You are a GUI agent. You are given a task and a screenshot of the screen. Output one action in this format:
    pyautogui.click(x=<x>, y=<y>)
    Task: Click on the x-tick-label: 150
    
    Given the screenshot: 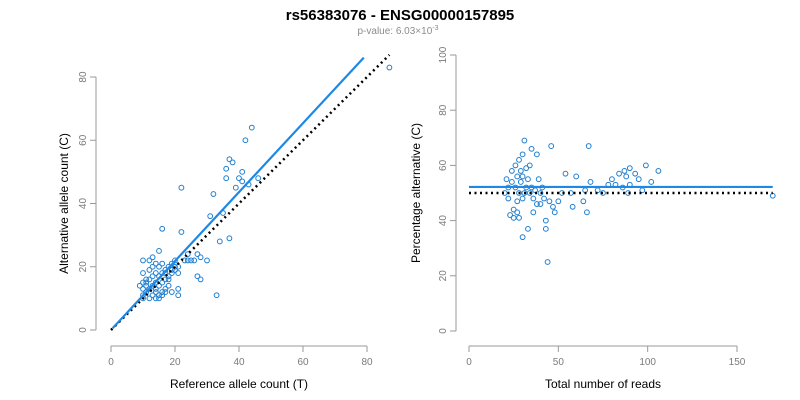 What is the action you would take?
    pyautogui.click(x=737, y=362)
    